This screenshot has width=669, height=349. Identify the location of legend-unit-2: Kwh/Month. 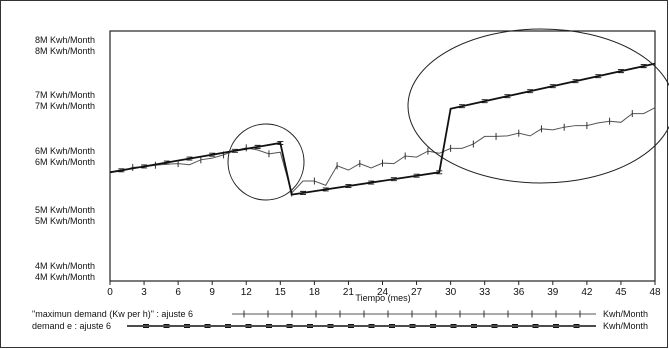
(625, 326).